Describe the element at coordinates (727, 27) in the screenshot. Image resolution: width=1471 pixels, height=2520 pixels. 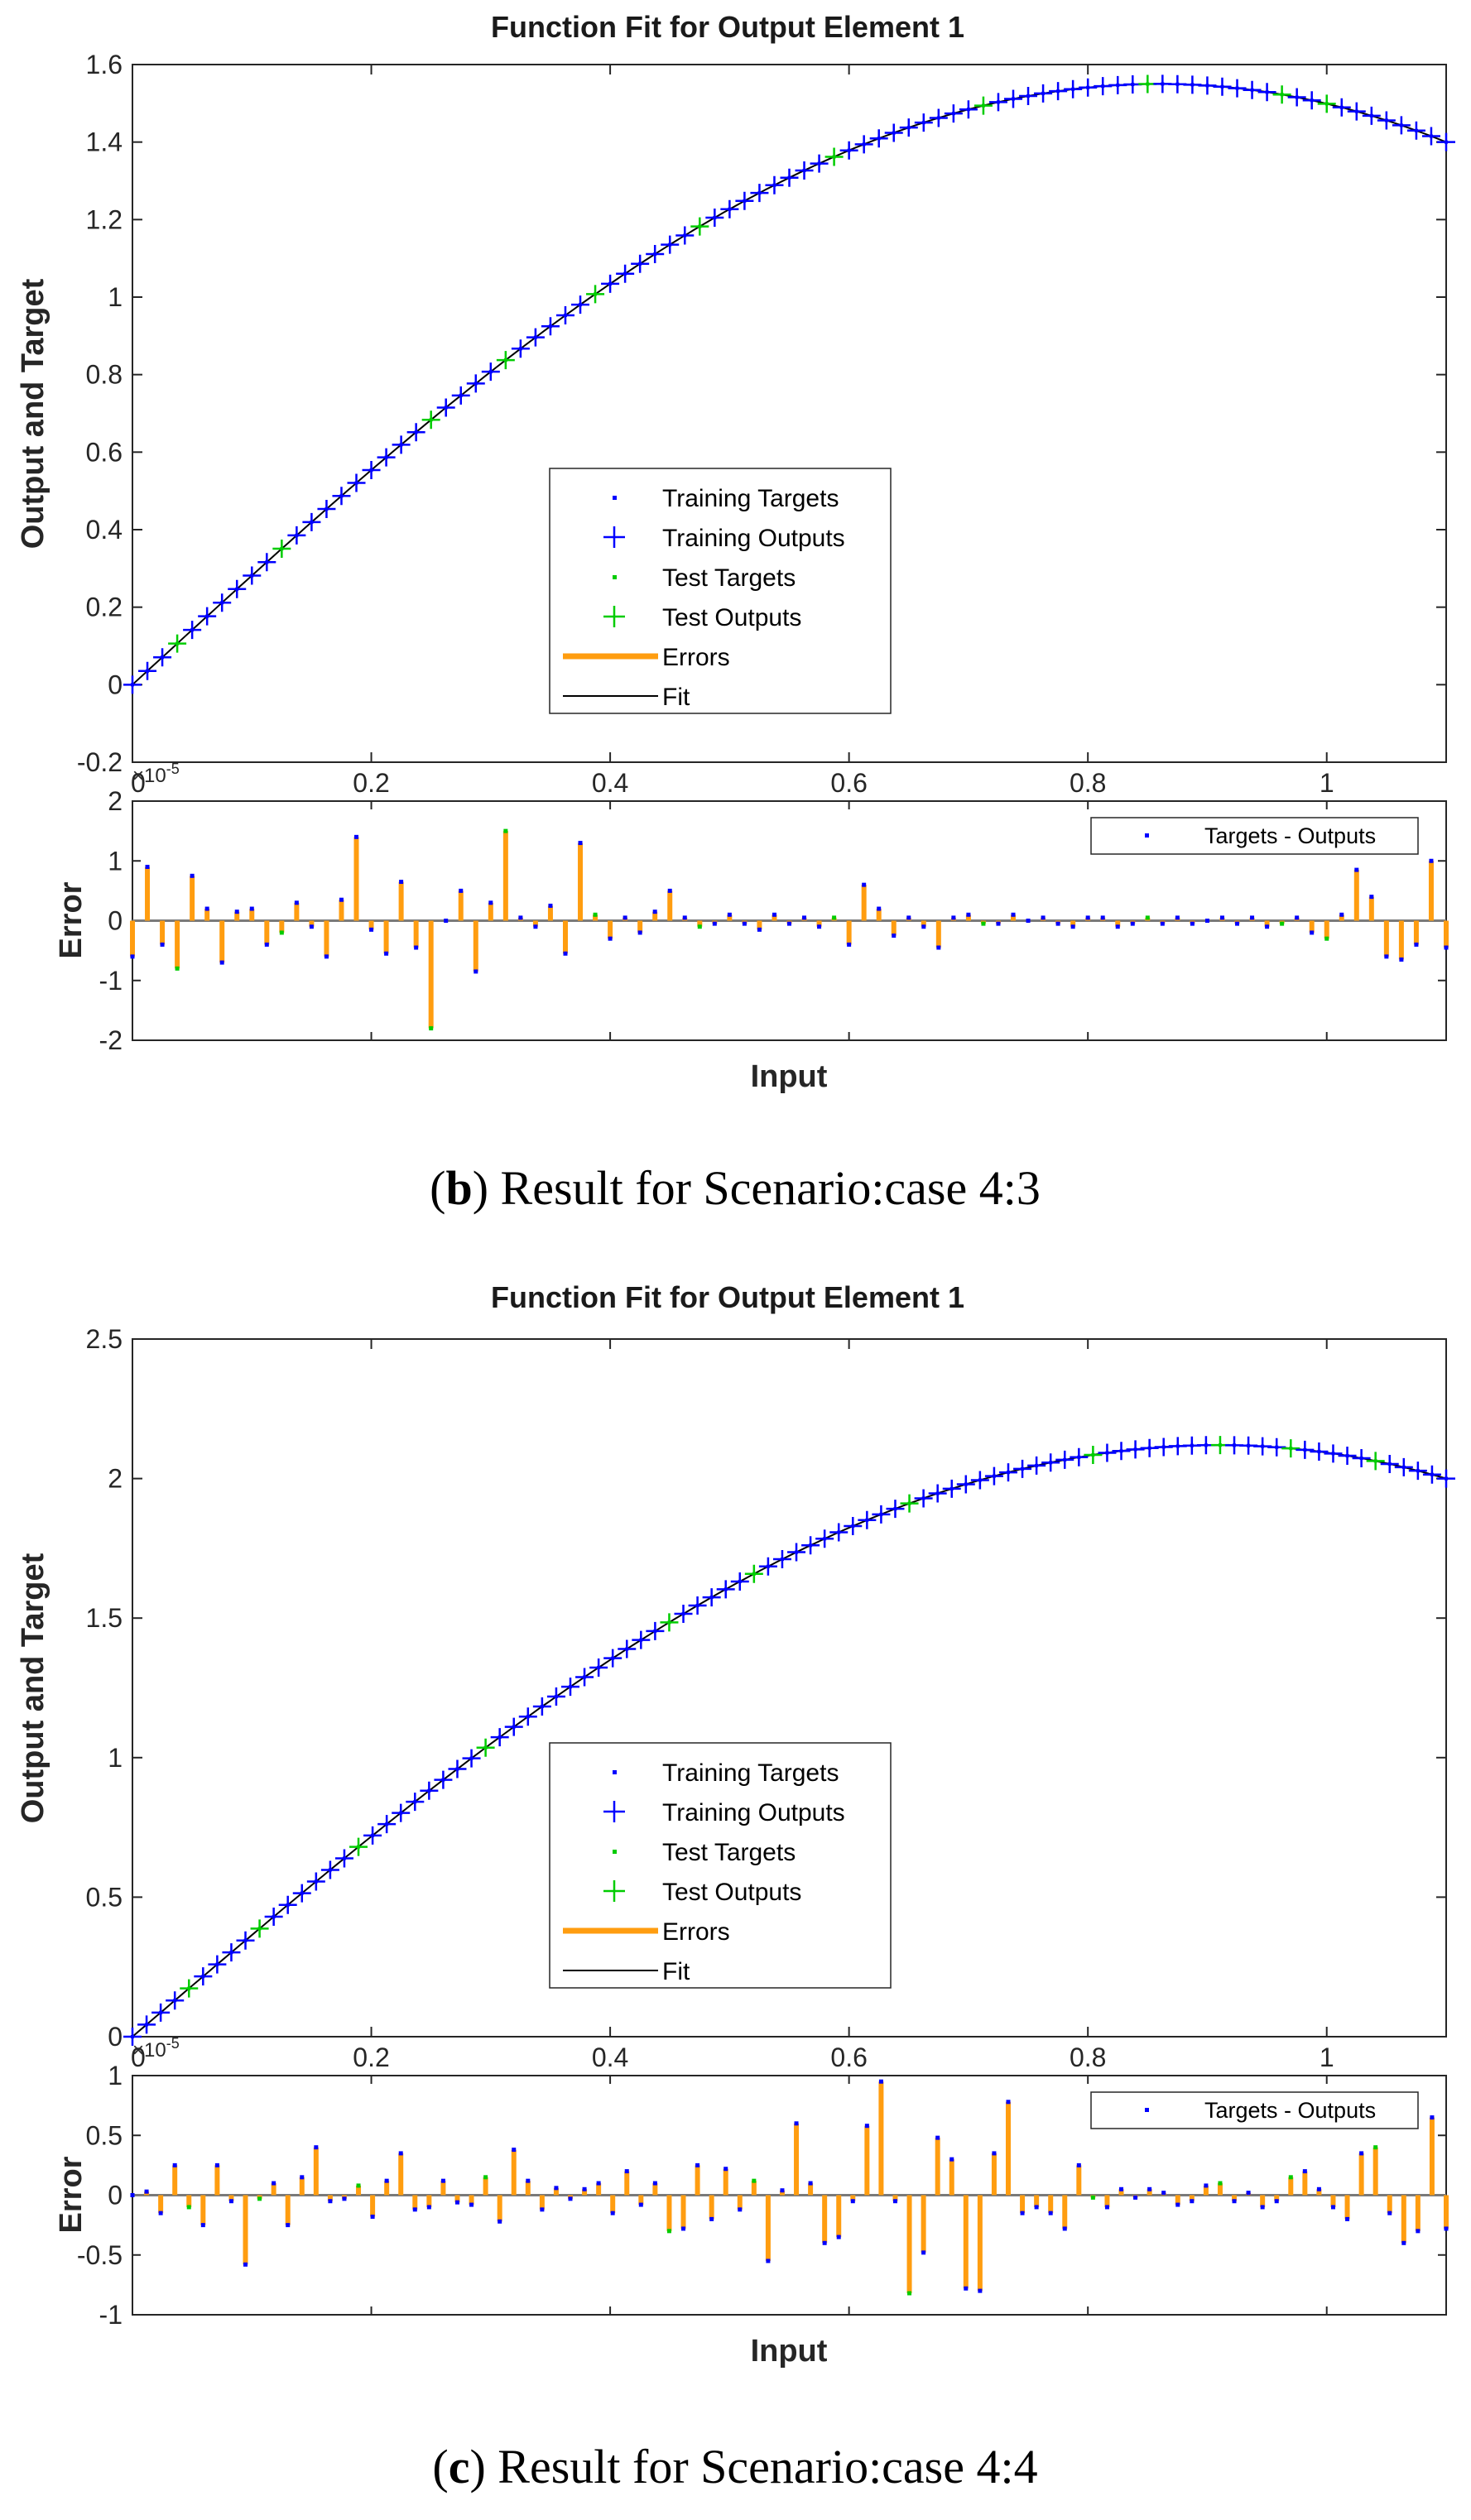
I see `chart-title: Function Fit for Output Element 1` at that location.